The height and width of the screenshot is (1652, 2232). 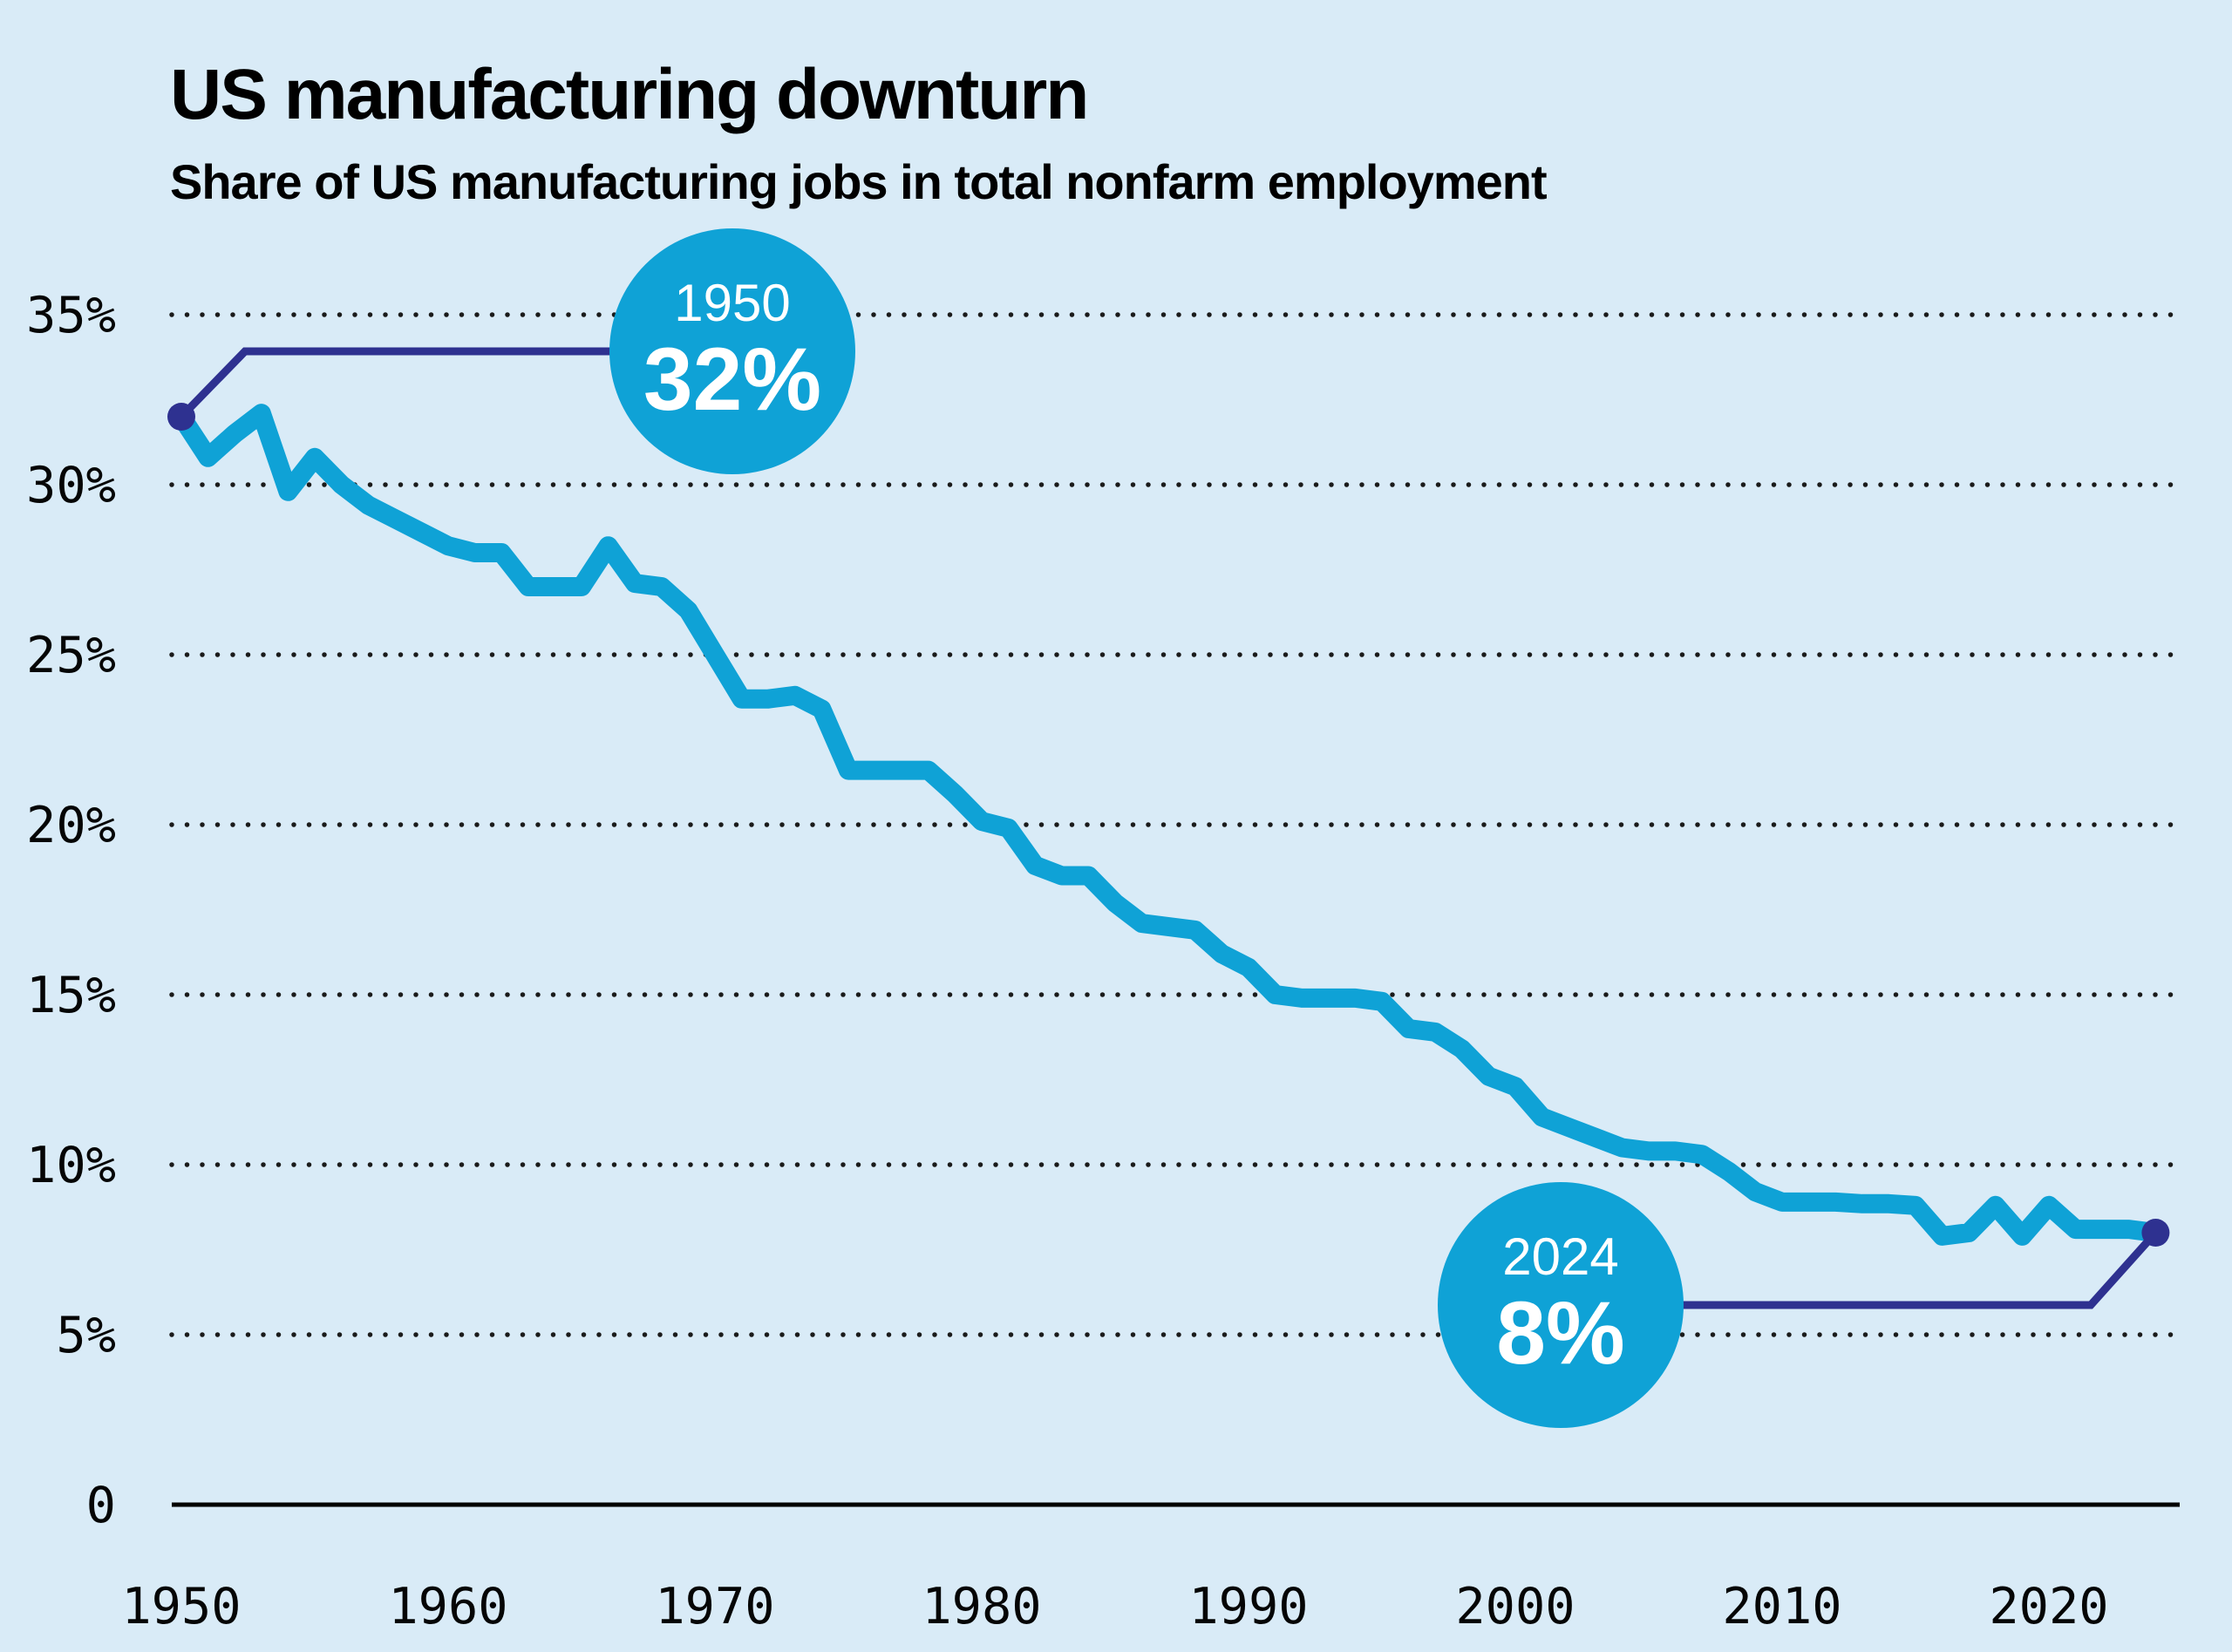 I want to click on callout-year-label-1950: 1950, so click(x=732, y=303).